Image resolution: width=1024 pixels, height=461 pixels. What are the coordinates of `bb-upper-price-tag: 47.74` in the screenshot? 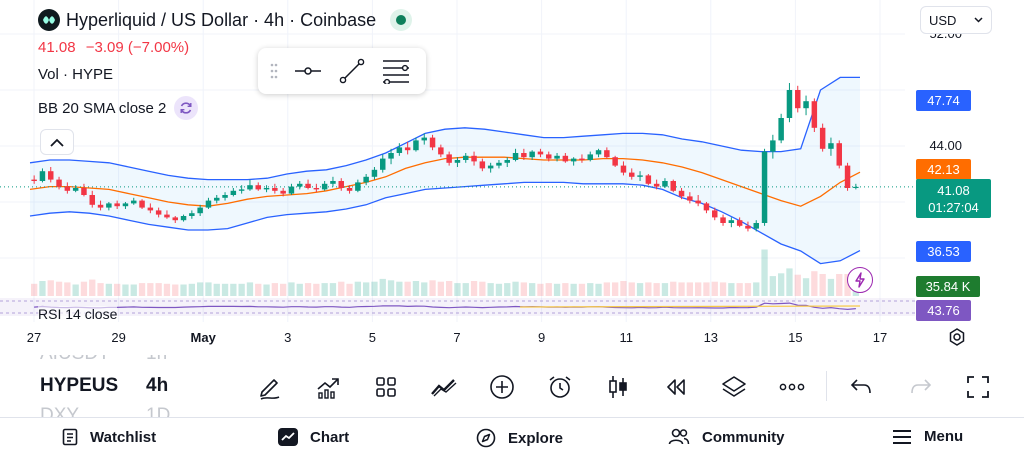 It's located at (943, 100).